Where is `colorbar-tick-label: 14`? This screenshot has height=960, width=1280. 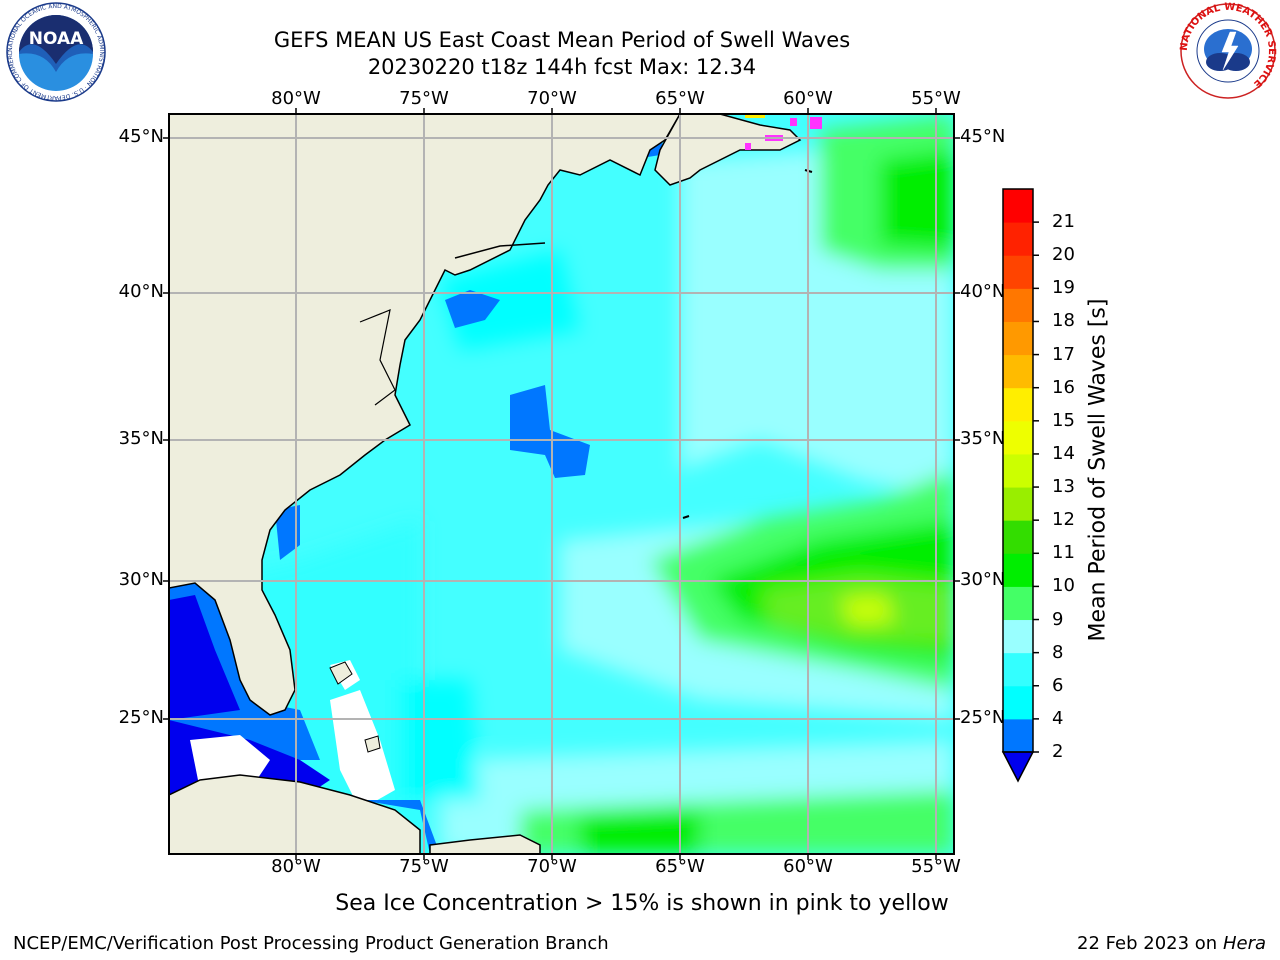 colorbar-tick-label: 14 is located at coordinates (1063, 453).